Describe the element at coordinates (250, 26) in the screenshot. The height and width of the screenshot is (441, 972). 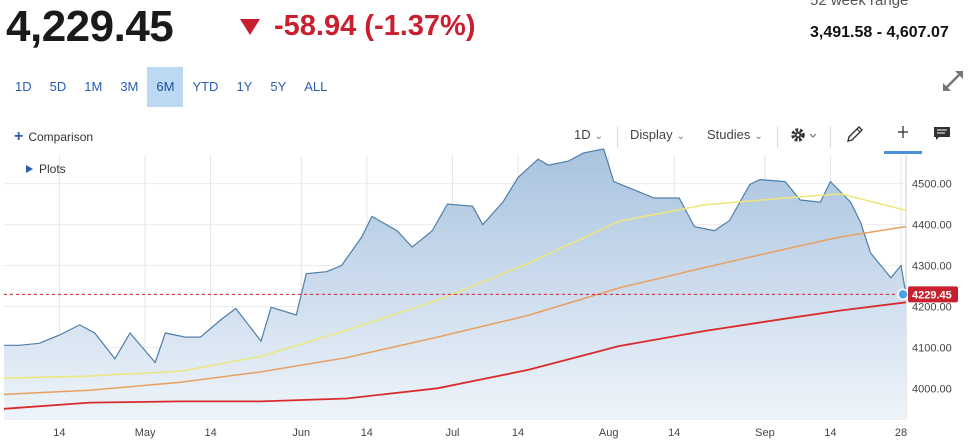
I see `down-triangle-icon` at that location.